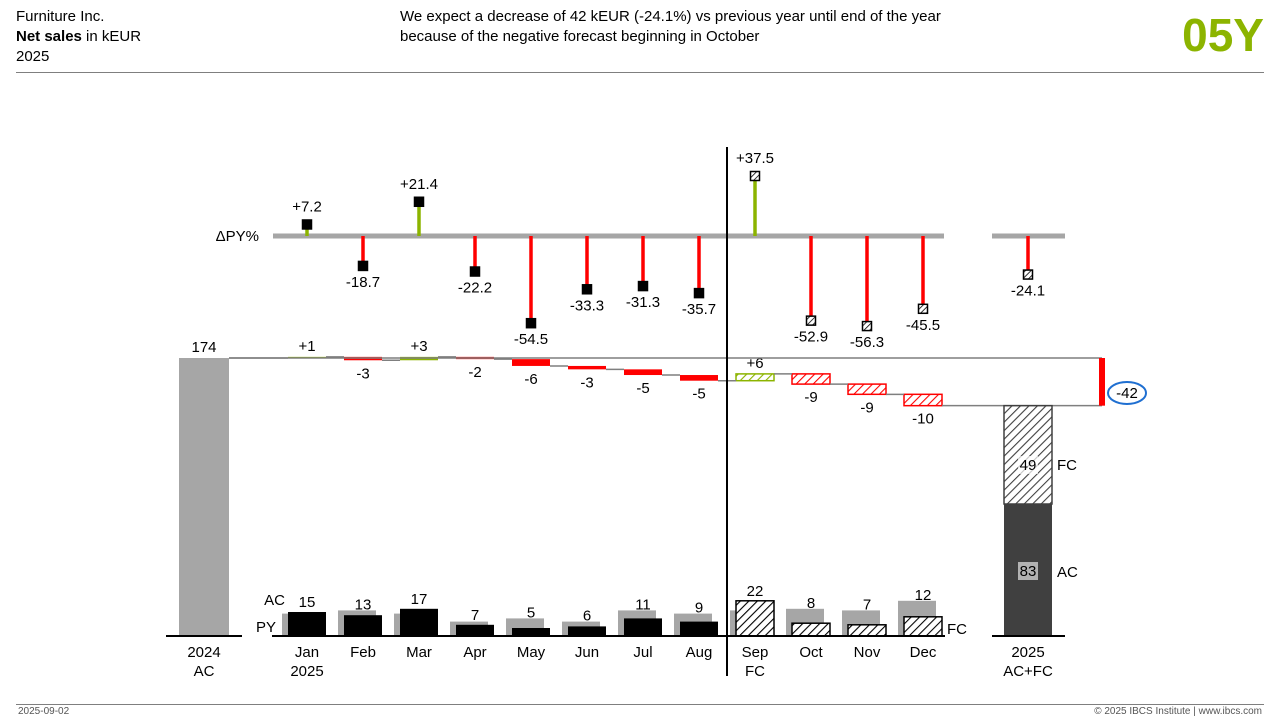 The image size is (1280, 720). I want to click on pct-mar-label: +21.4, so click(419, 184).